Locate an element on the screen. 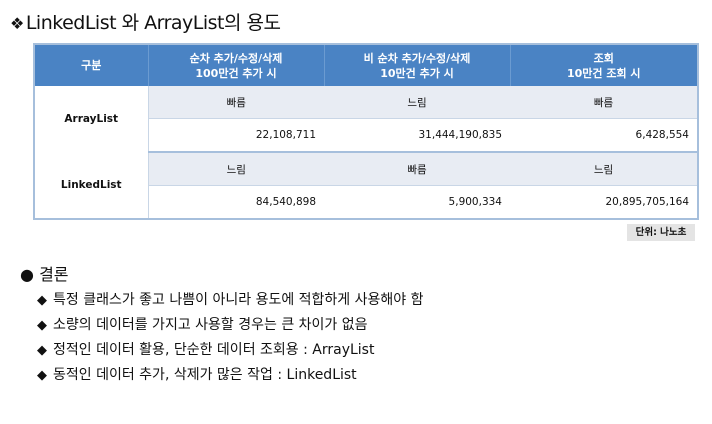  header-line: 구분 is located at coordinates (91, 65).